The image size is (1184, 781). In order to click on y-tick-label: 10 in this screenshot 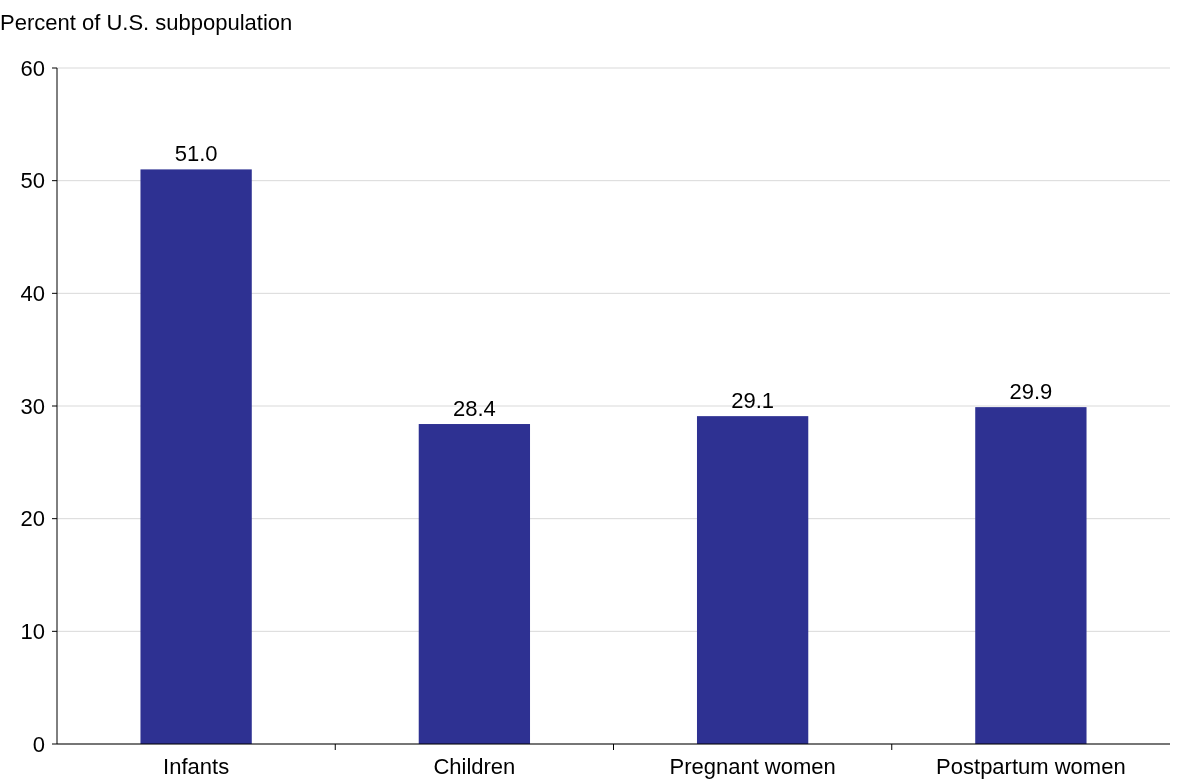, I will do `click(32, 632)`.